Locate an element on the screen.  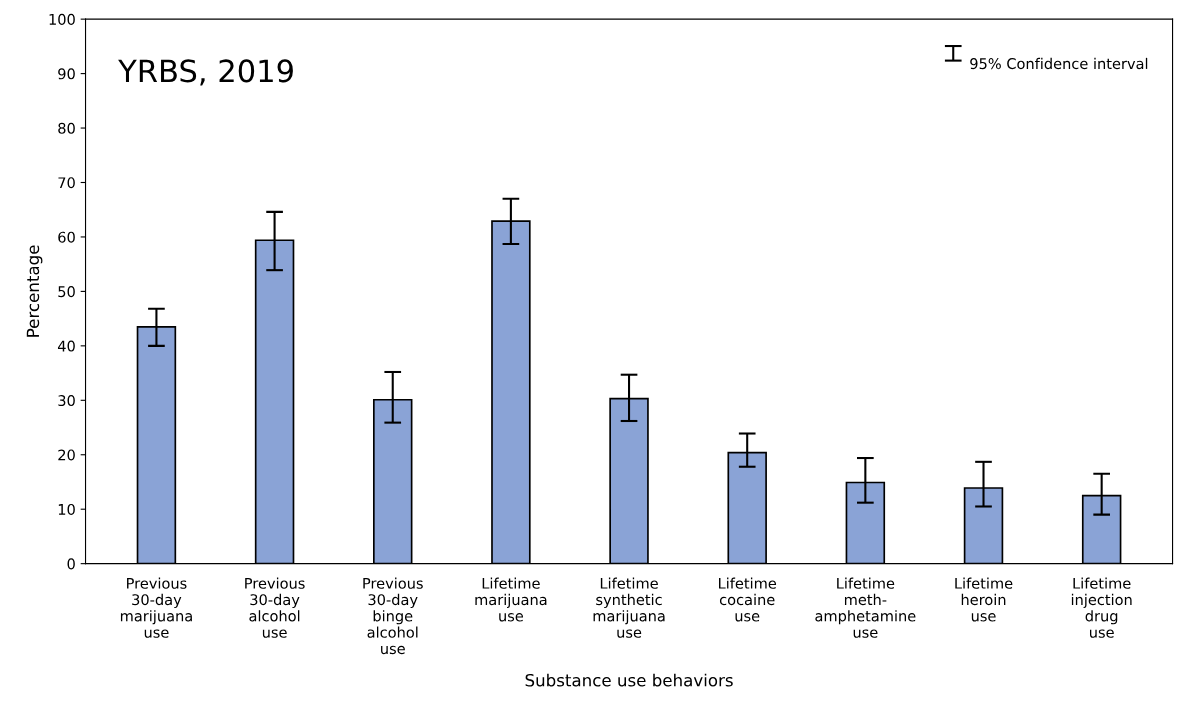
y-axis-title: Percentage is located at coordinates (34, 291).